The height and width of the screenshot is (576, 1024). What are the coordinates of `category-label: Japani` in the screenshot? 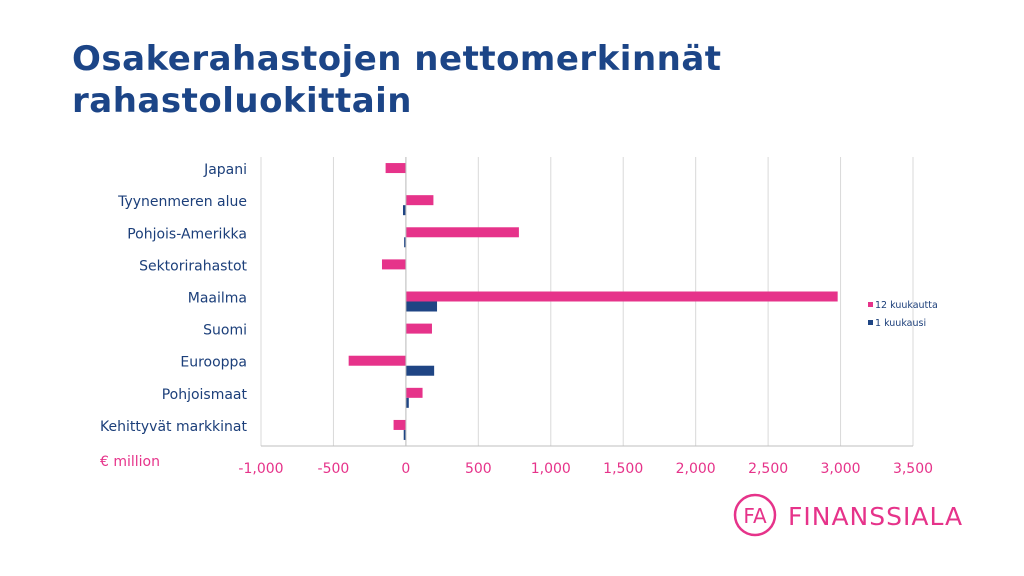 It's located at (225, 170).